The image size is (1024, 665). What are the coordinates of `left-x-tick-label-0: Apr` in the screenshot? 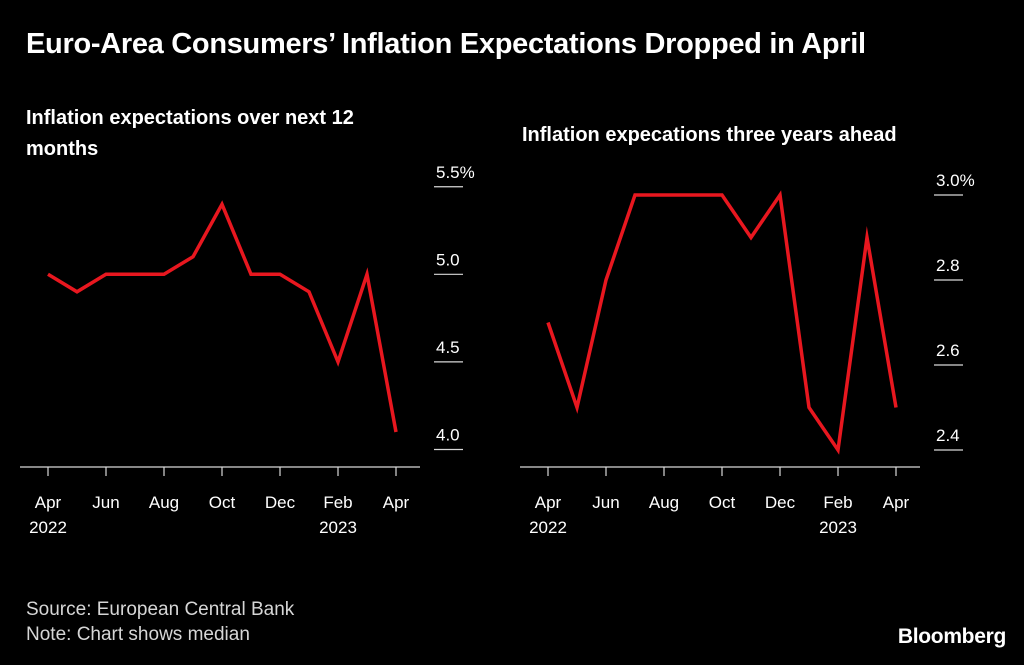 It's located at (48, 502).